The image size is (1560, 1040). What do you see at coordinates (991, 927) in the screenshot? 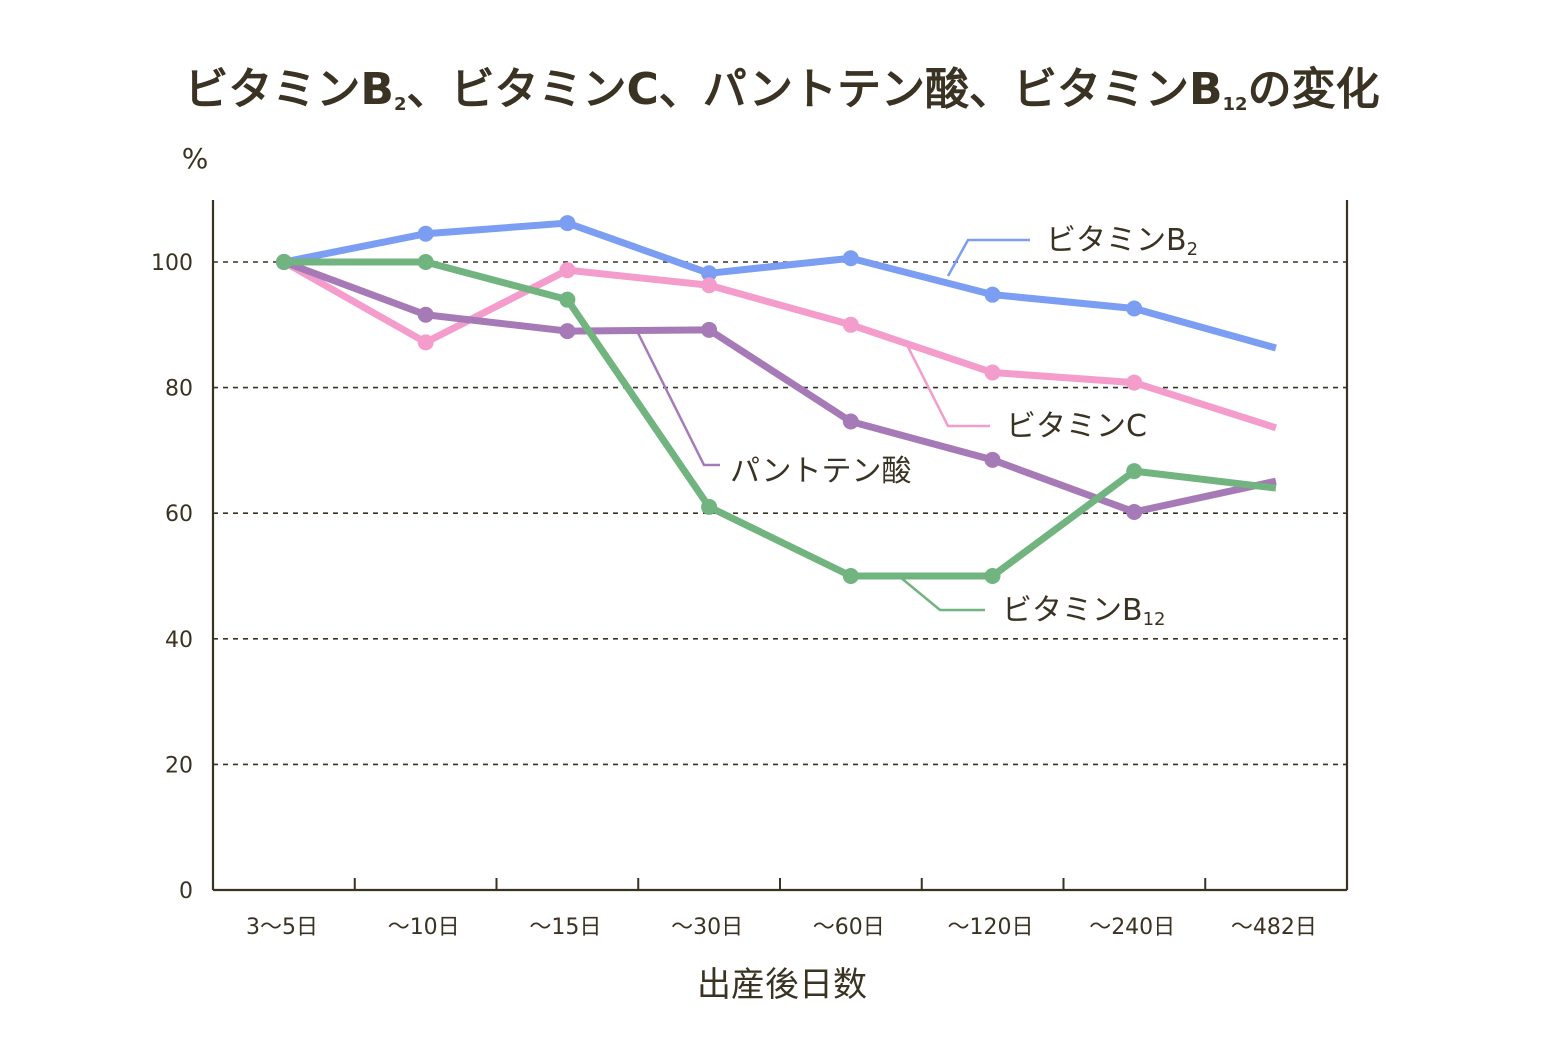
I see `x-tick-label: 〜120日` at bounding box center [991, 927].